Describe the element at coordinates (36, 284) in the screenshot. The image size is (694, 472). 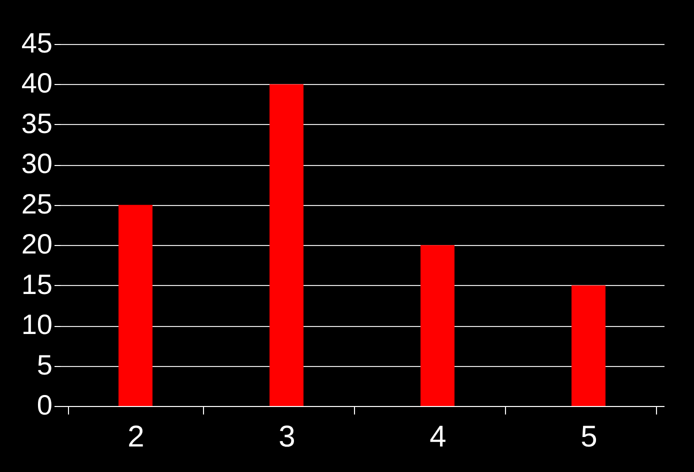
I see `y-tick-label: 15` at that location.